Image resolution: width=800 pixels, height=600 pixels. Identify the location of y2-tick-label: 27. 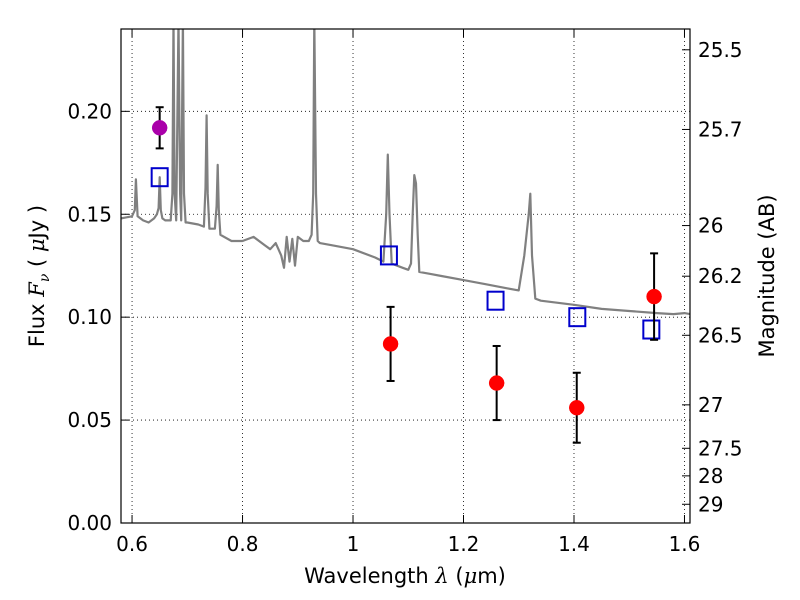
(710, 405).